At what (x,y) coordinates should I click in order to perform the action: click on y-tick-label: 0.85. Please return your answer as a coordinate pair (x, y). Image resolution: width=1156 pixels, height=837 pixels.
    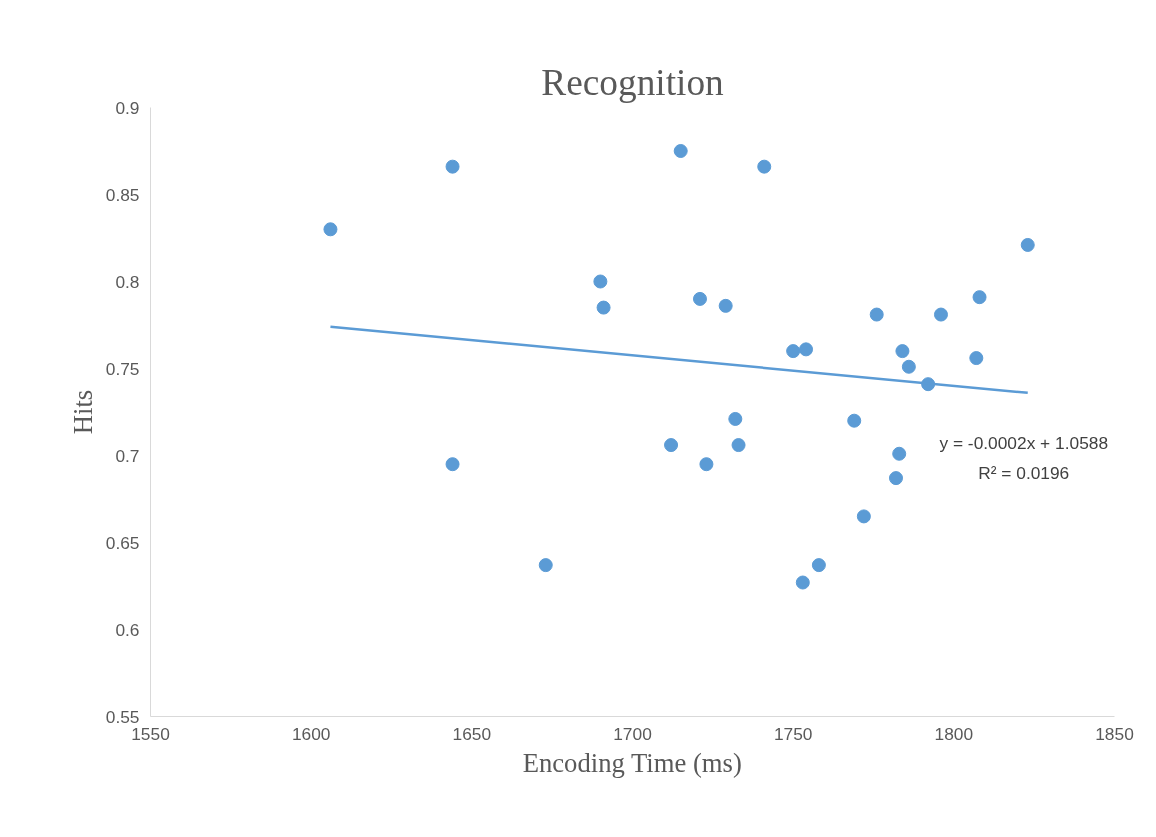
    Looking at the image, I should click on (122, 194).